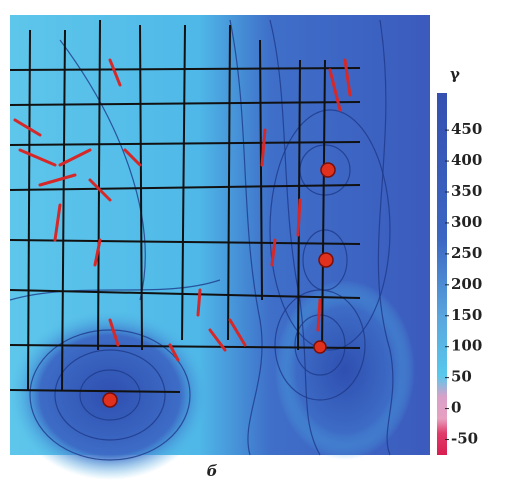 The height and width of the screenshot is (482, 507). I want to click on caption: б, so click(212, 471).